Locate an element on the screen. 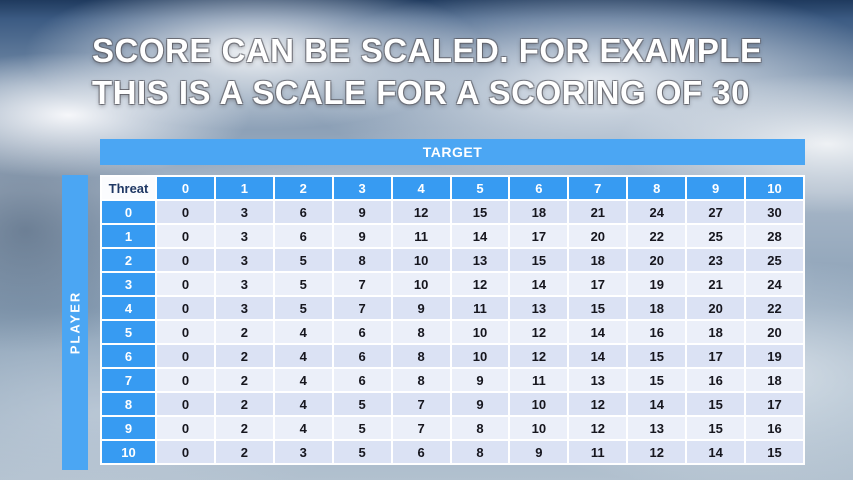  score-cell: 30 is located at coordinates (774, 212).